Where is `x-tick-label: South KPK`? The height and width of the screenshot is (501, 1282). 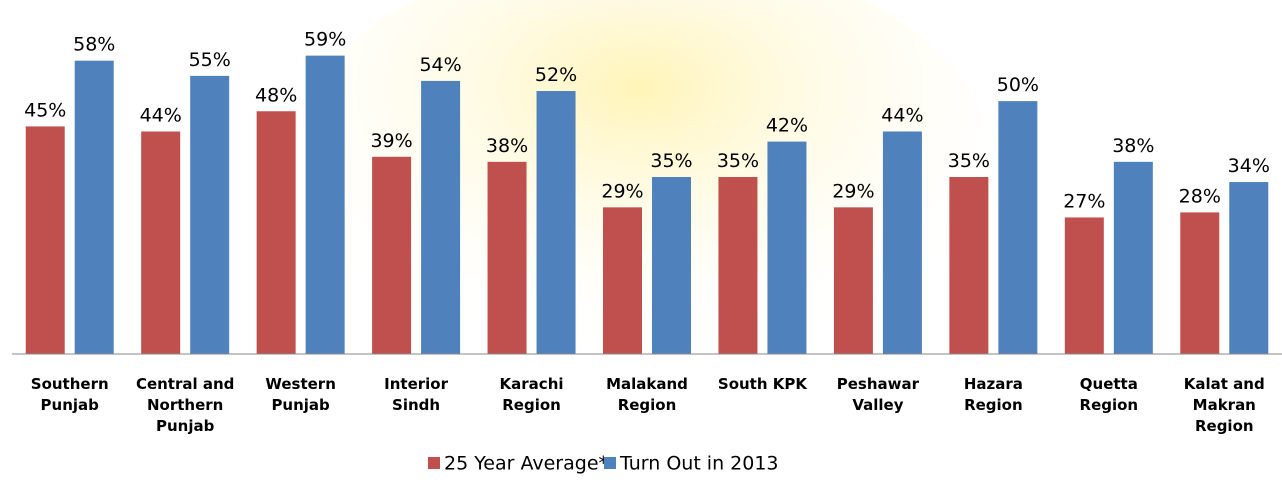
x-tick-label: South KPK is located at coordinates (762, 384).